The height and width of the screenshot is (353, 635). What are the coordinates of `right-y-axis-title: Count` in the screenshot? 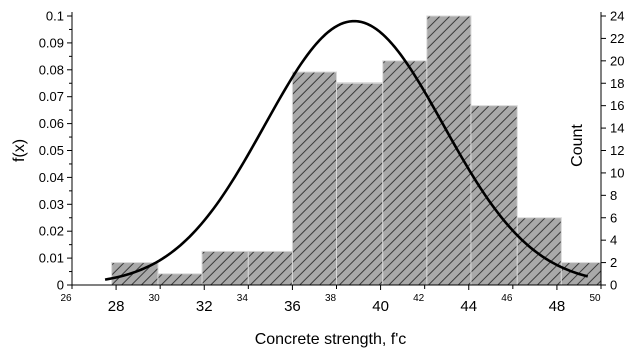 It's located at (577, 145).